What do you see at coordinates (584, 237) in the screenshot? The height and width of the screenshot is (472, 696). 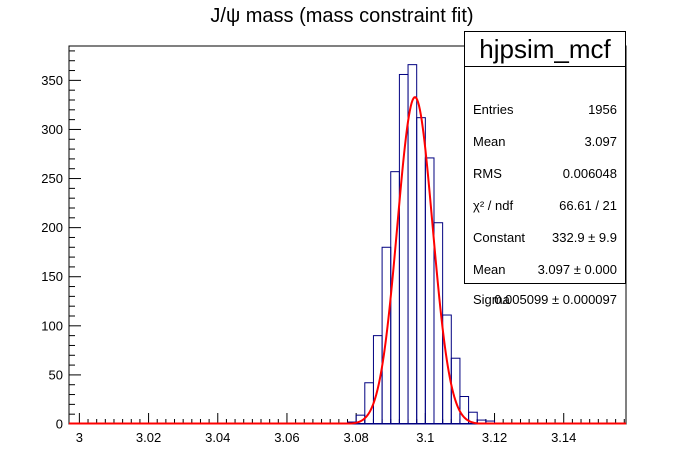 I see `stats-value: 332.9 ± 9.9` at bounding box center [584, 237].